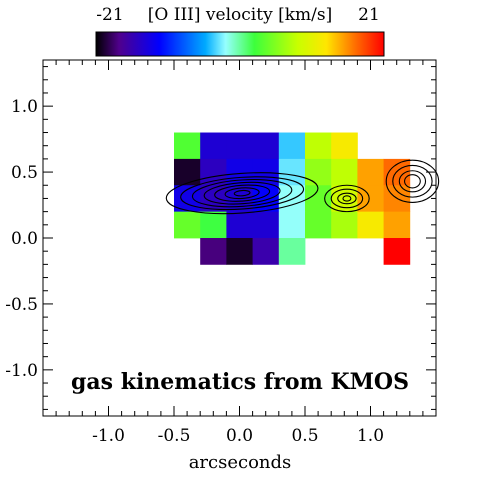  I want to click on x-tick-label: -0.5, so click(174, 436).